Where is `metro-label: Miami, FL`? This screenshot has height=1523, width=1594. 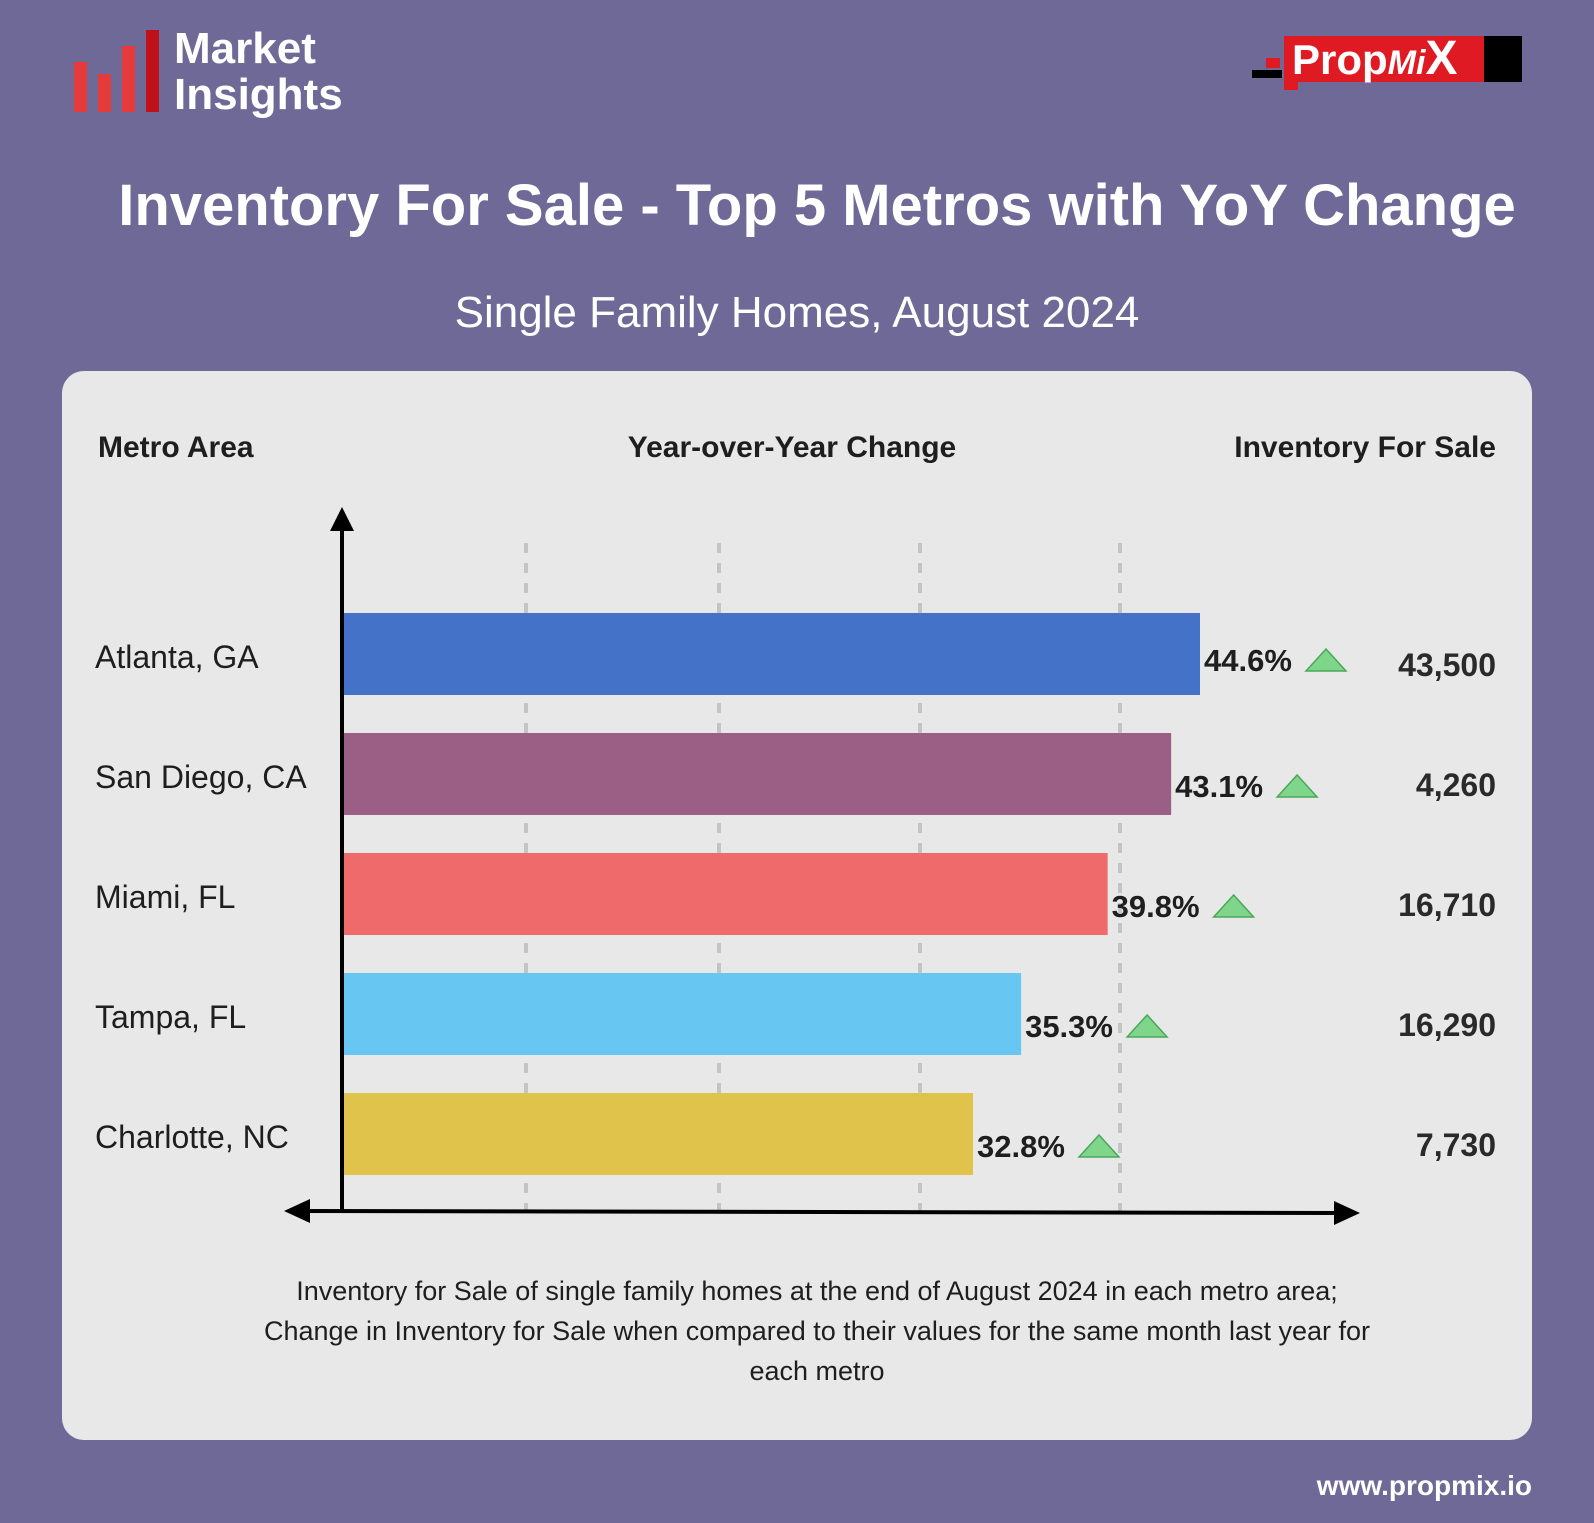 metro-label: Miami, FL is located at coordinates (165, 897).